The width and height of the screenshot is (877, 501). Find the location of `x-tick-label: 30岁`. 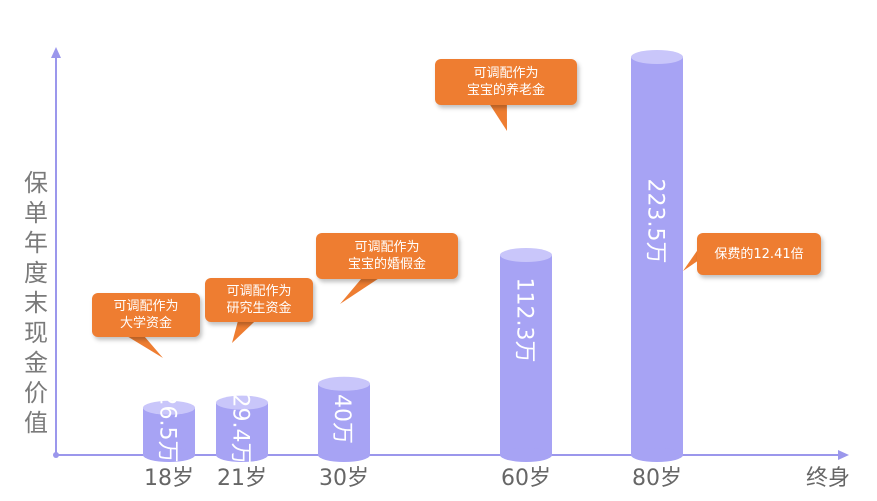

x-tick-label: 30岁 is located at coordinates (344, 478).